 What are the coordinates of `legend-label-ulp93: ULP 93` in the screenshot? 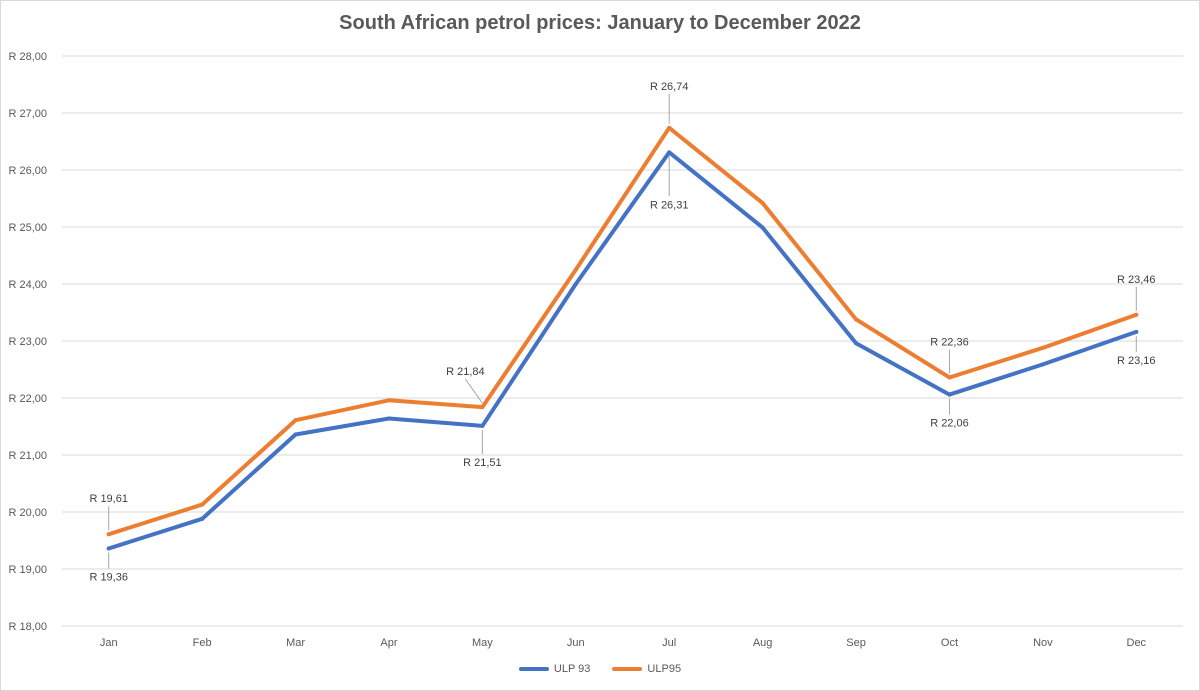 It's located at (572, 669).